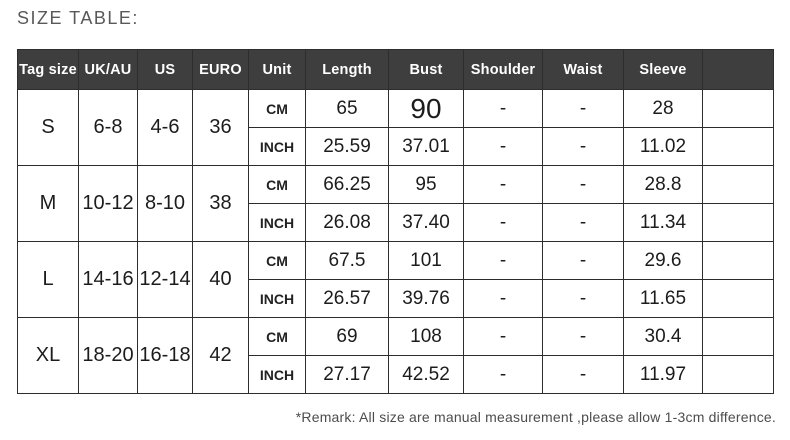 Image resolution: width=790 pixels, height=440 pixels. What do you see at coordinates (347, 184) in the screenshot?
I see `length-cell: 66.25` at bounding box center [347, 184].